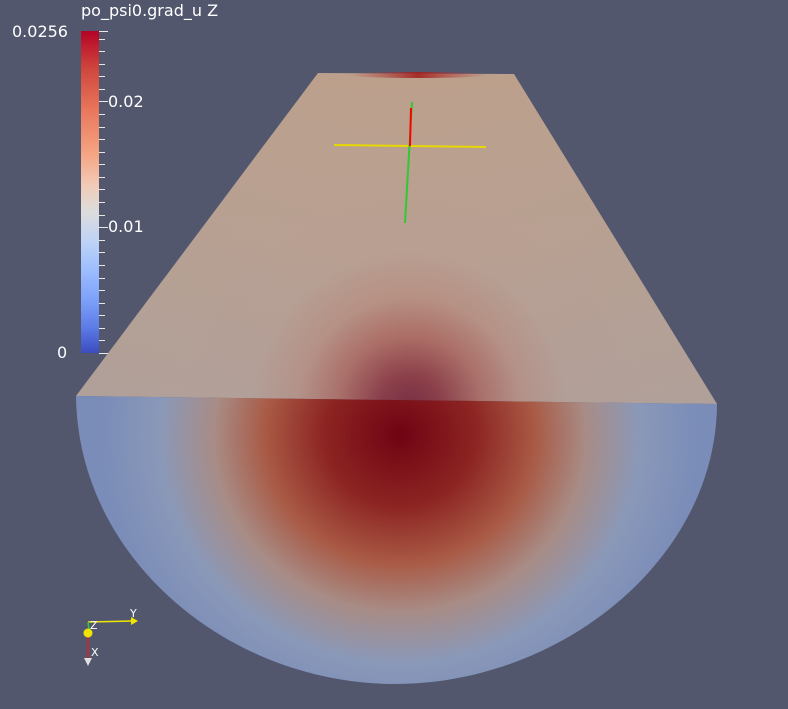 Image resolution: width=788 pixels, height=709 pixels. Describe the element at coordinates (88, 662) in the screenshot. I see `orientation-x-arrowhead` at that location.